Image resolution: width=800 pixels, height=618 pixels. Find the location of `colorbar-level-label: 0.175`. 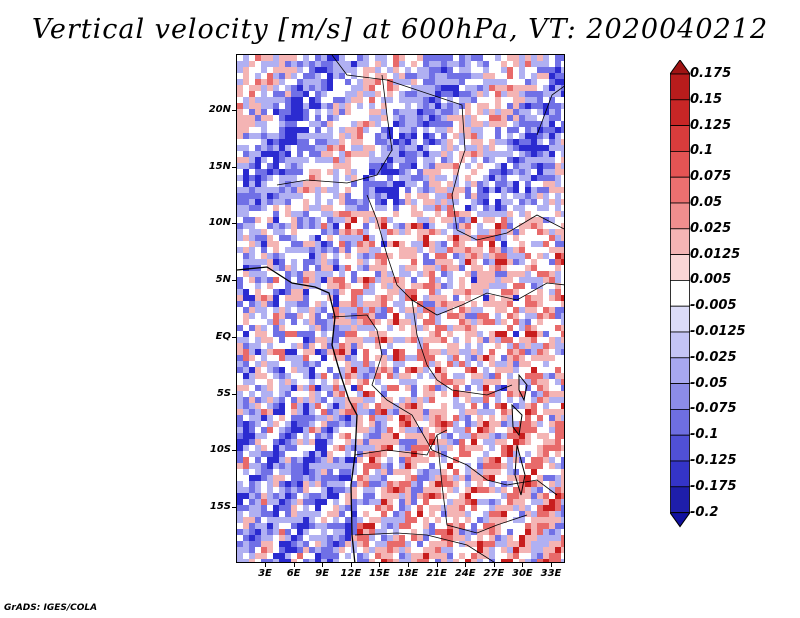

colorbar-level-label: 0.175 is located at coordinates (711, 73).